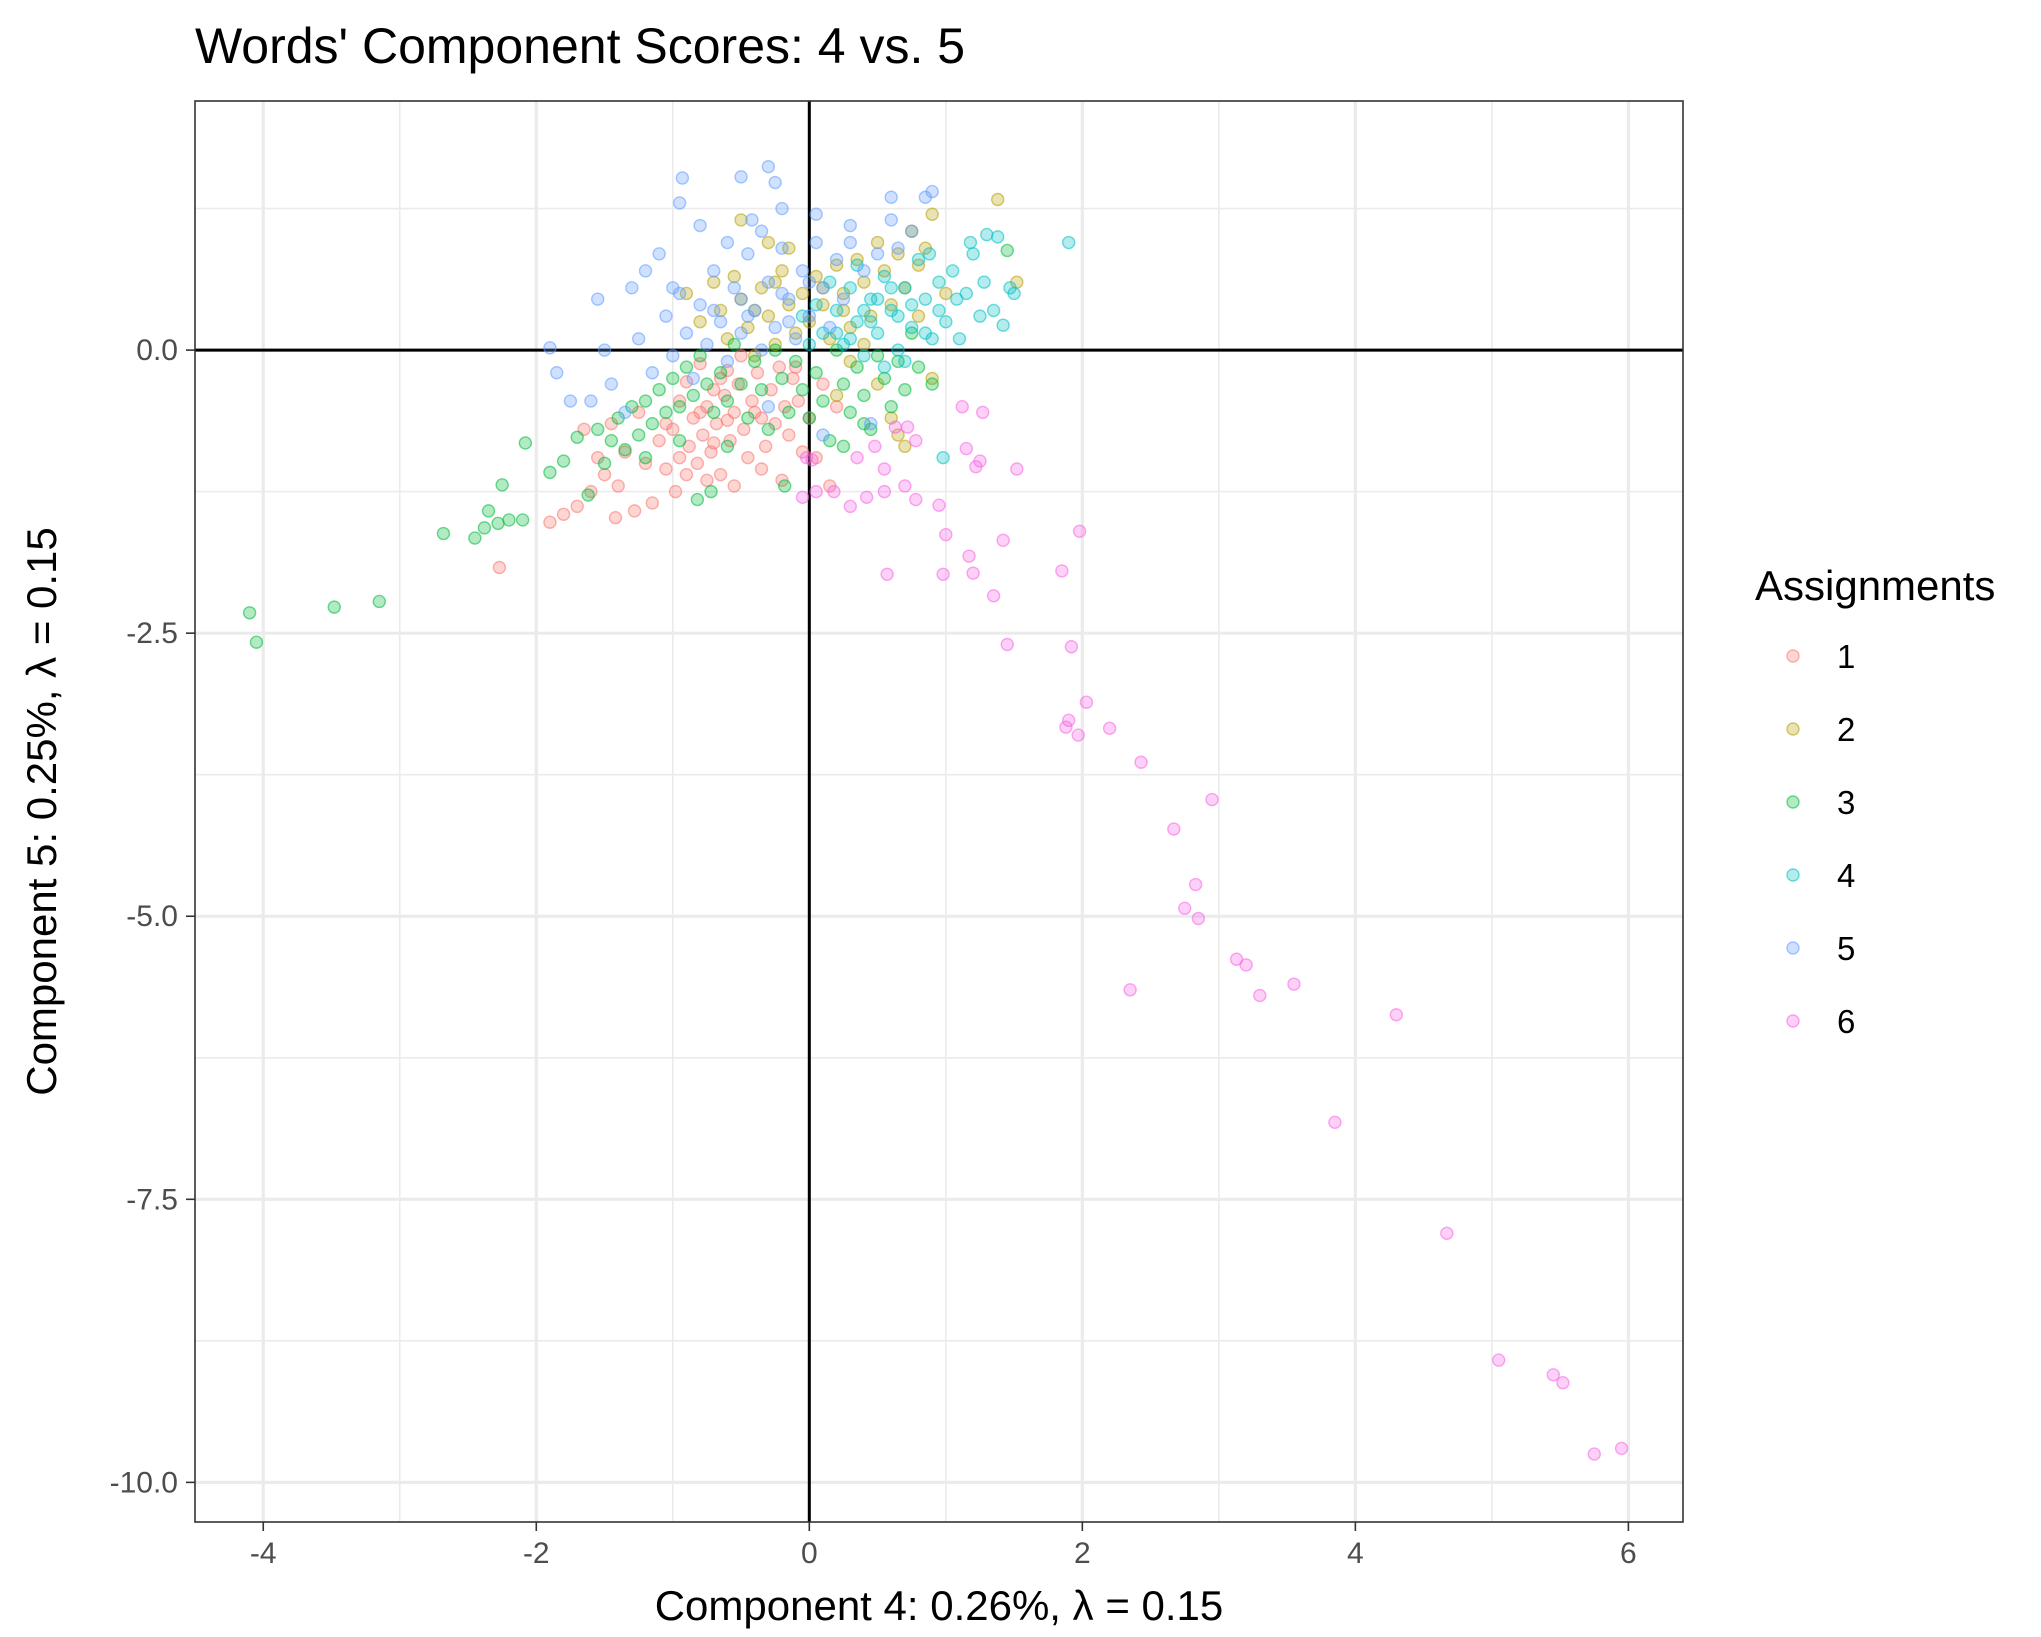 The width and height of the screenshot is (2041, 1637). What do you see at coordinates (152, 1199) in the screenshot?
I see `y-tick-label: -7.5` at bounding box center [152, 1199].